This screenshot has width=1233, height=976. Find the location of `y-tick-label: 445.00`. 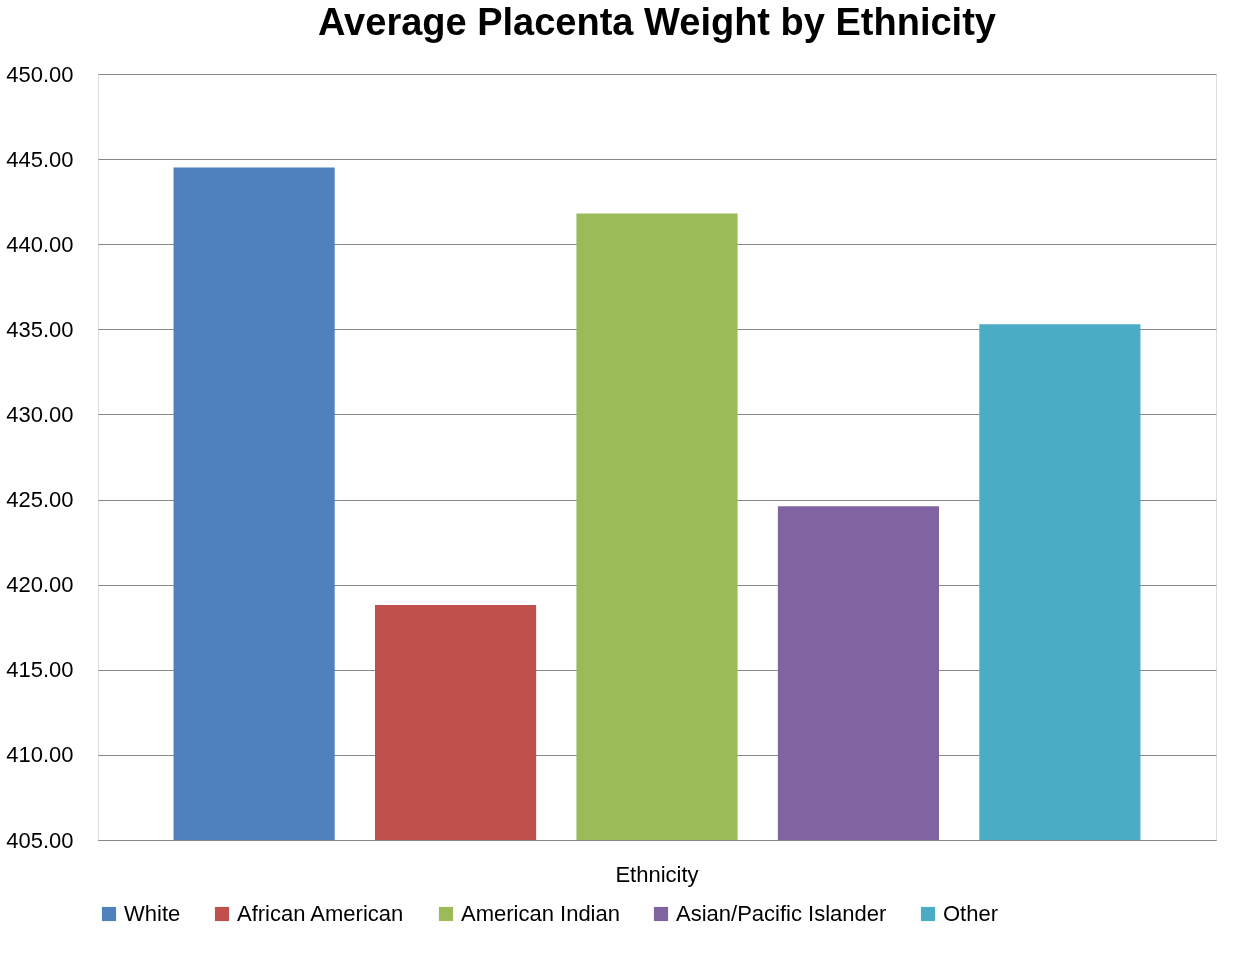

y-tick-label: 445.00 is located at coordinates (40, 159).